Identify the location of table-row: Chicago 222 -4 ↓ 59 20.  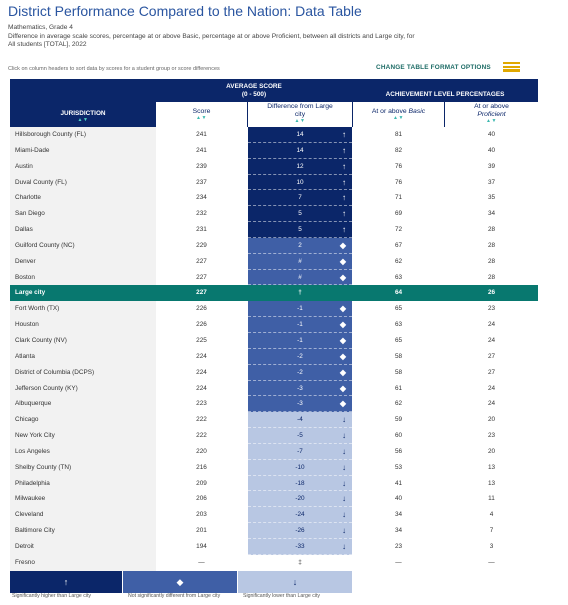
(274, 420).